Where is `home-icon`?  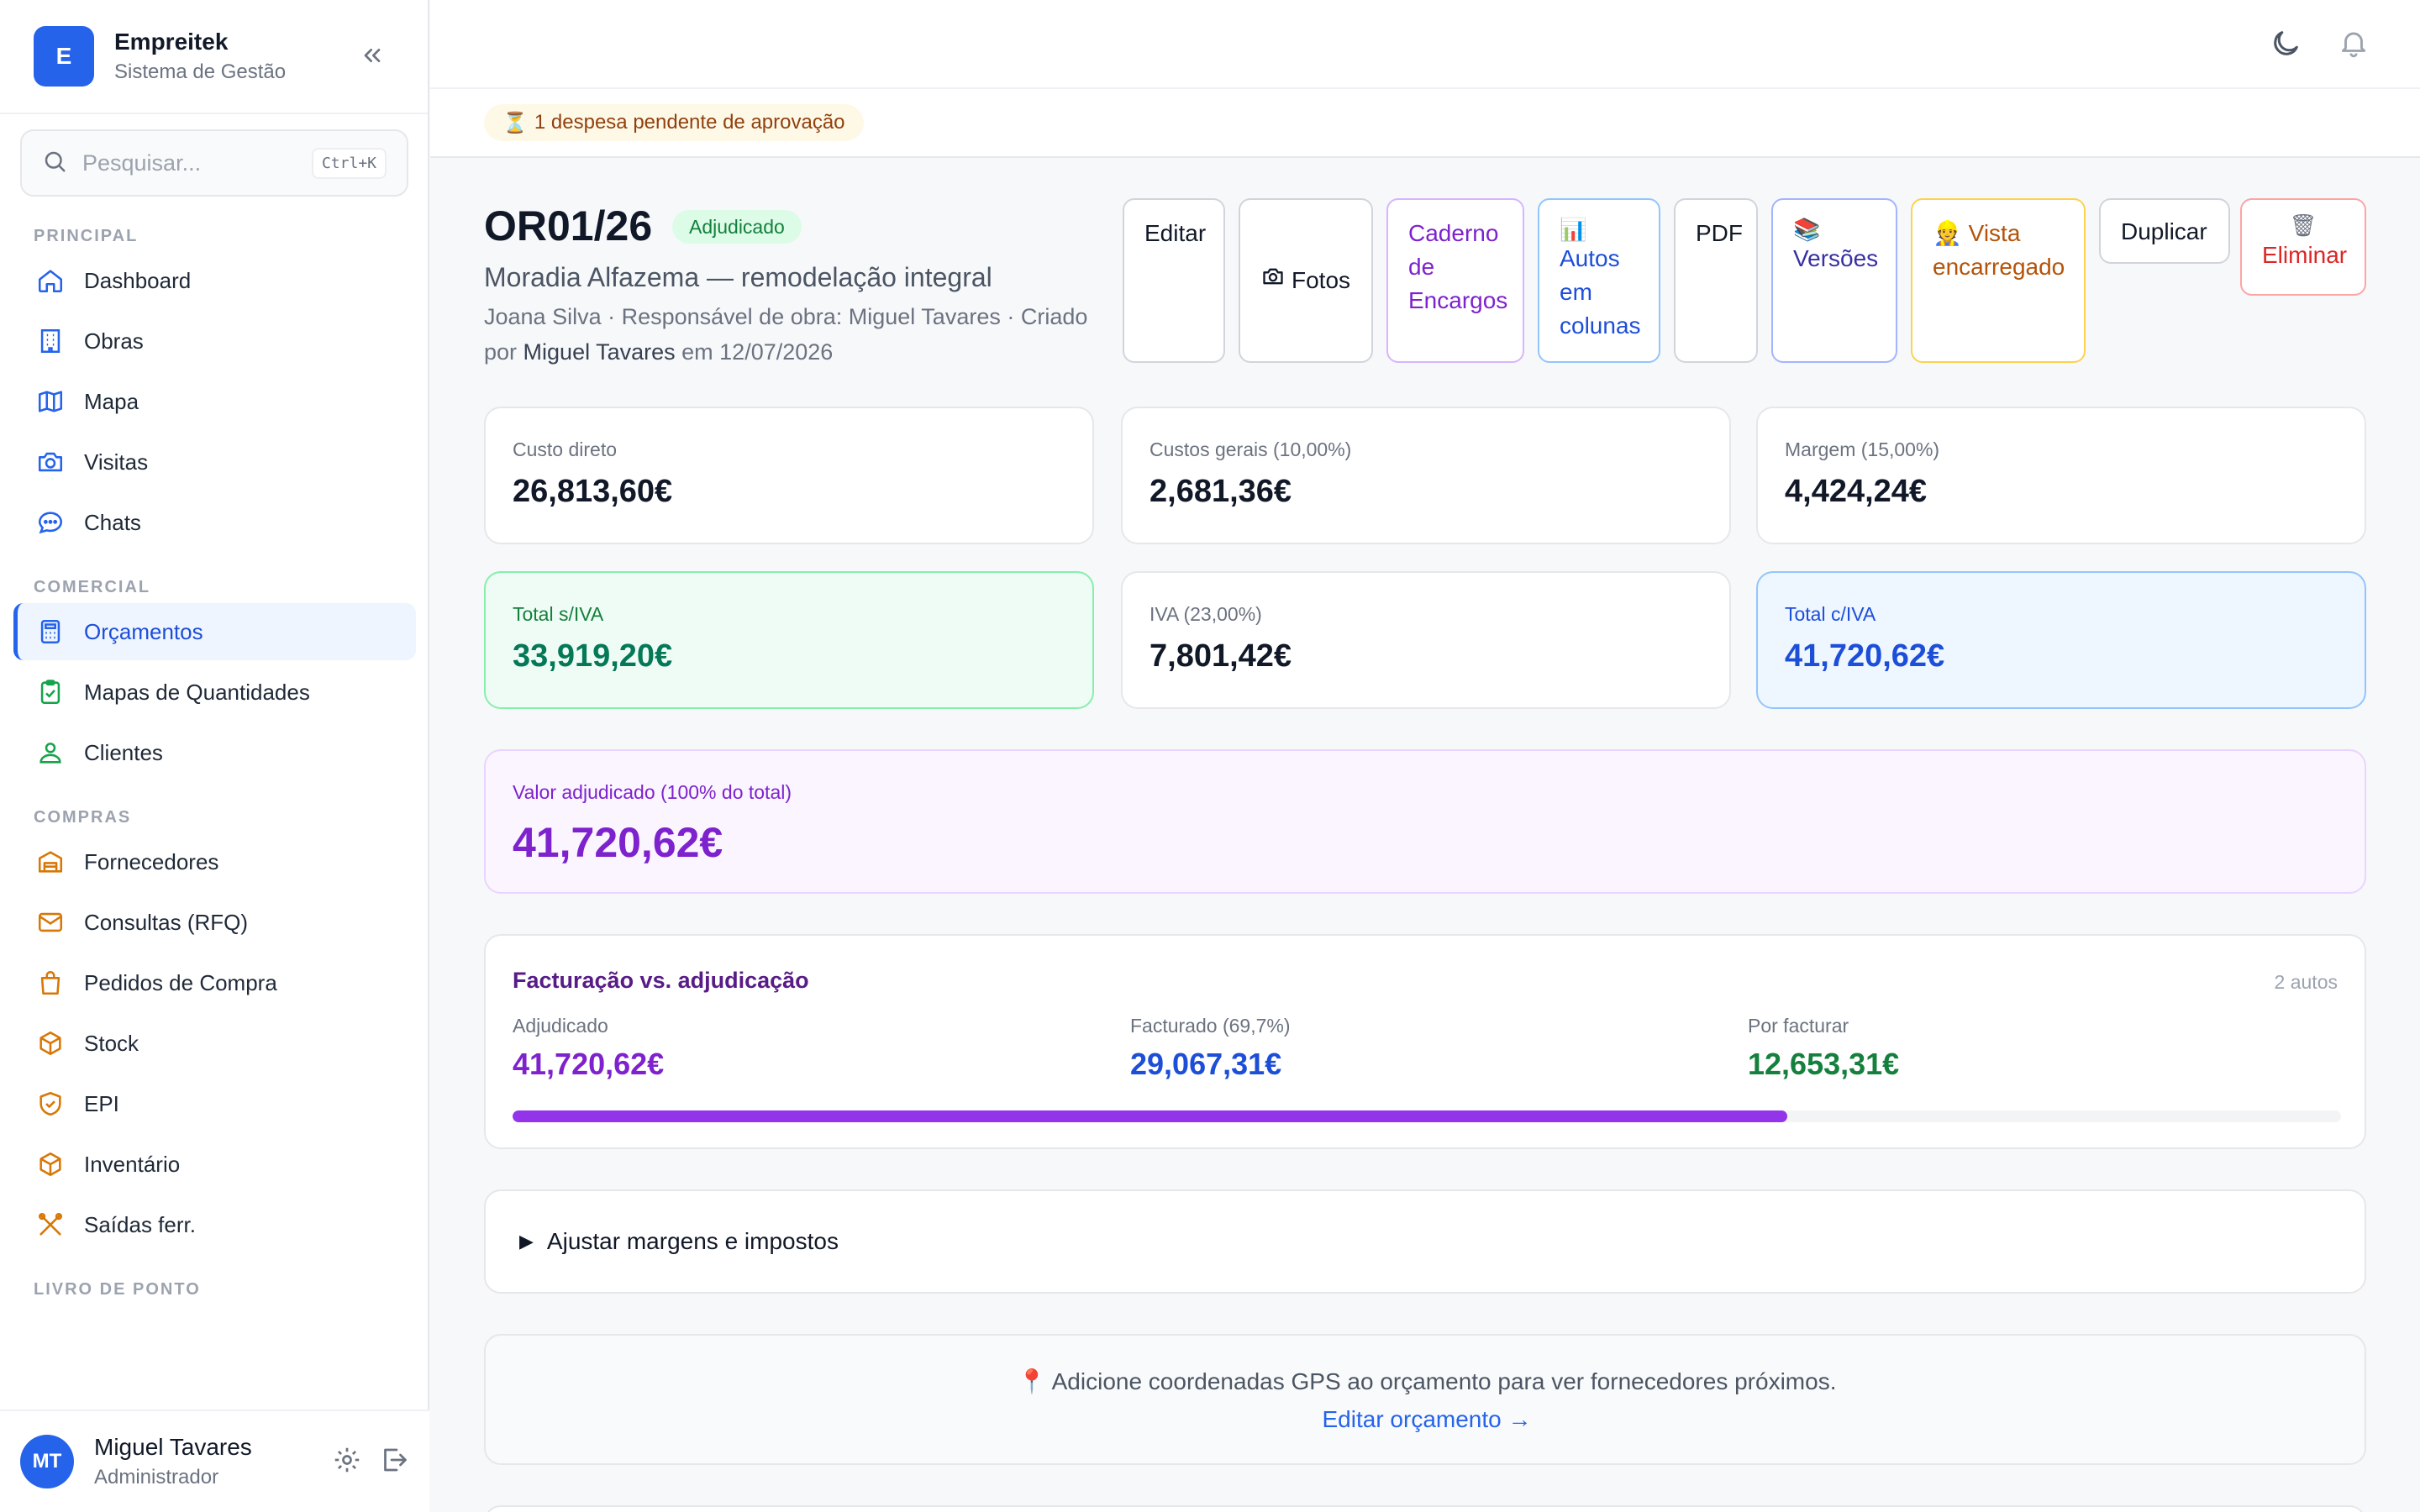 home-icon is located at coordinates (51, 280).